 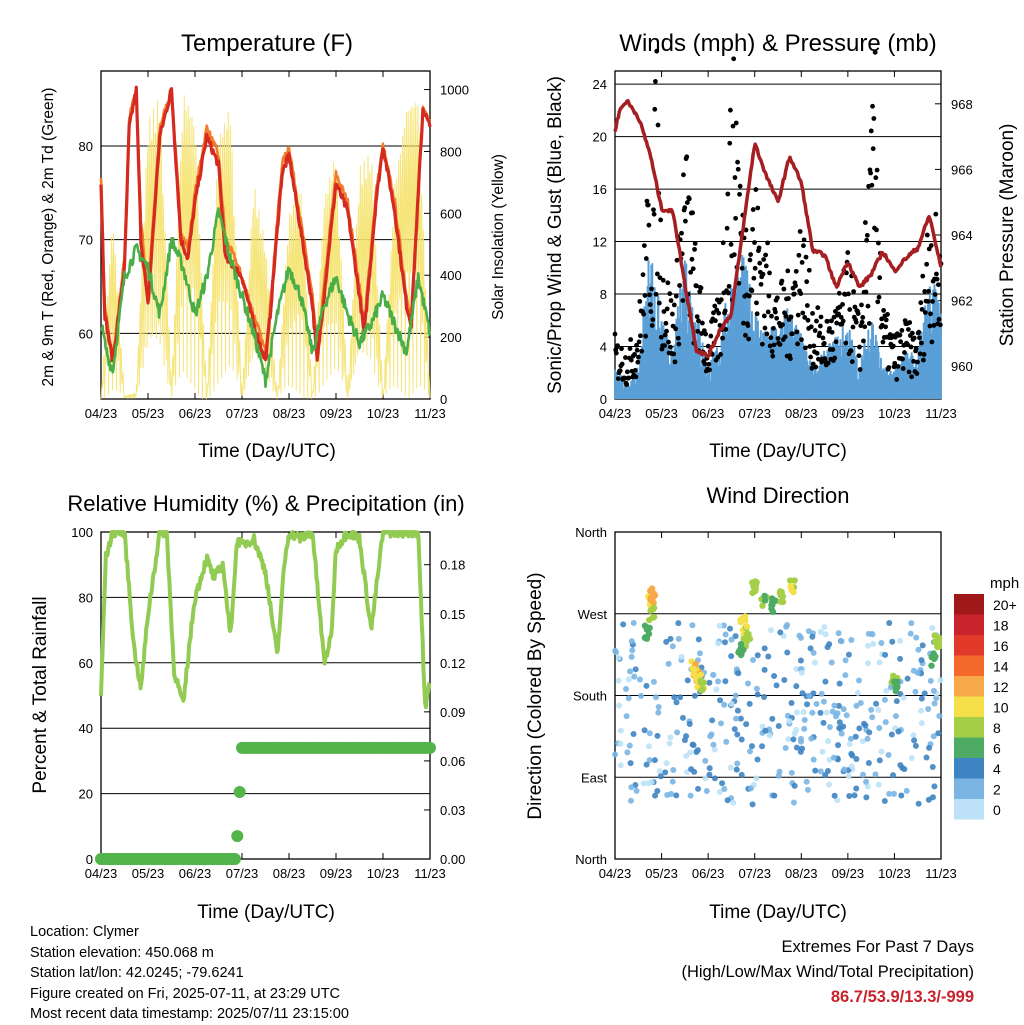 What do you see at coordinates (997, 769) in the screenshot?
I see `legend-label: 4` at bounding box center [997, 769].